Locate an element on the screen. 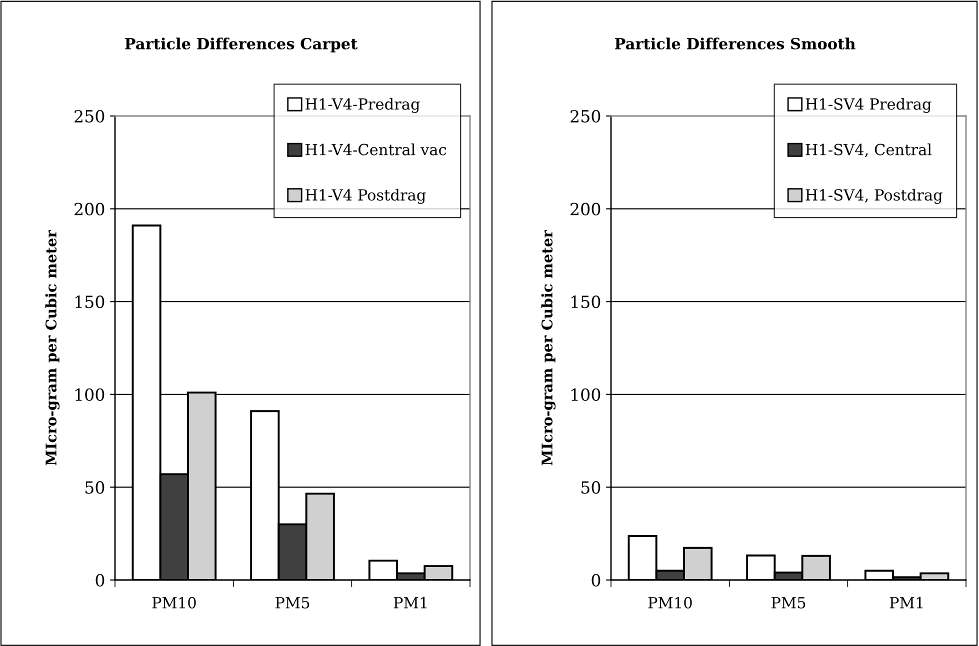 Image resolution: width=979 pixels, height=646 pixels. legend-label: H1-SV4 Predrag is located at coordinates (869, 105).